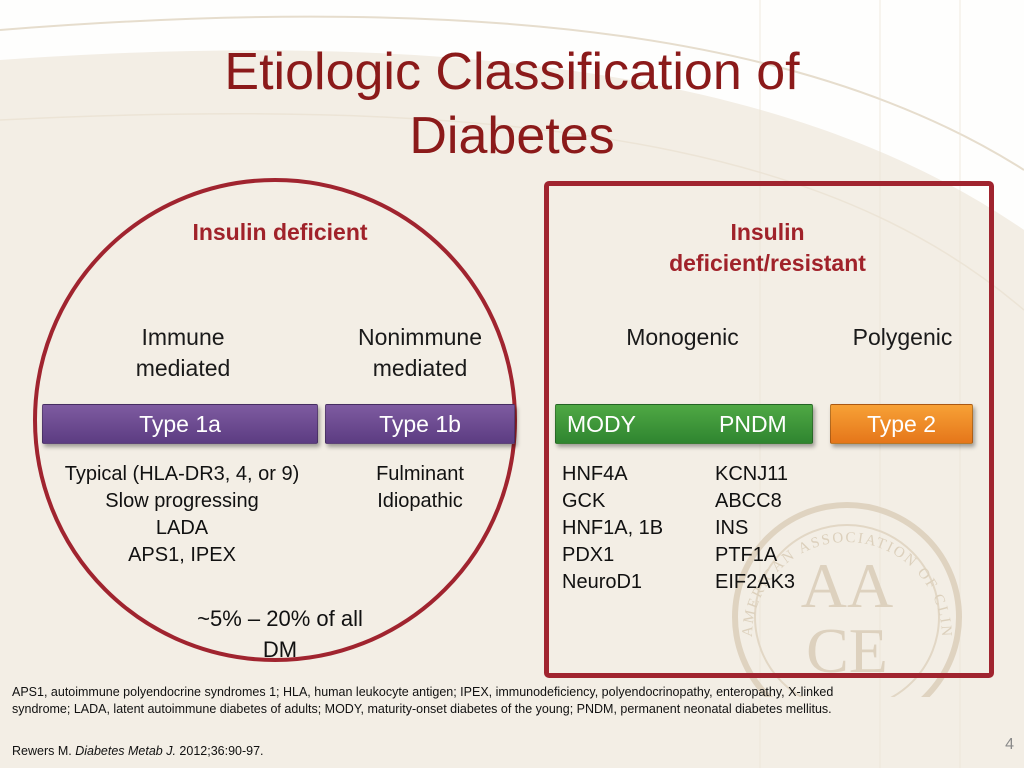 This screenshot has width=1024, height=768. Describe the element at coordinates (584, 501) in the screenshot. I see `list-item: GCK` at that location.